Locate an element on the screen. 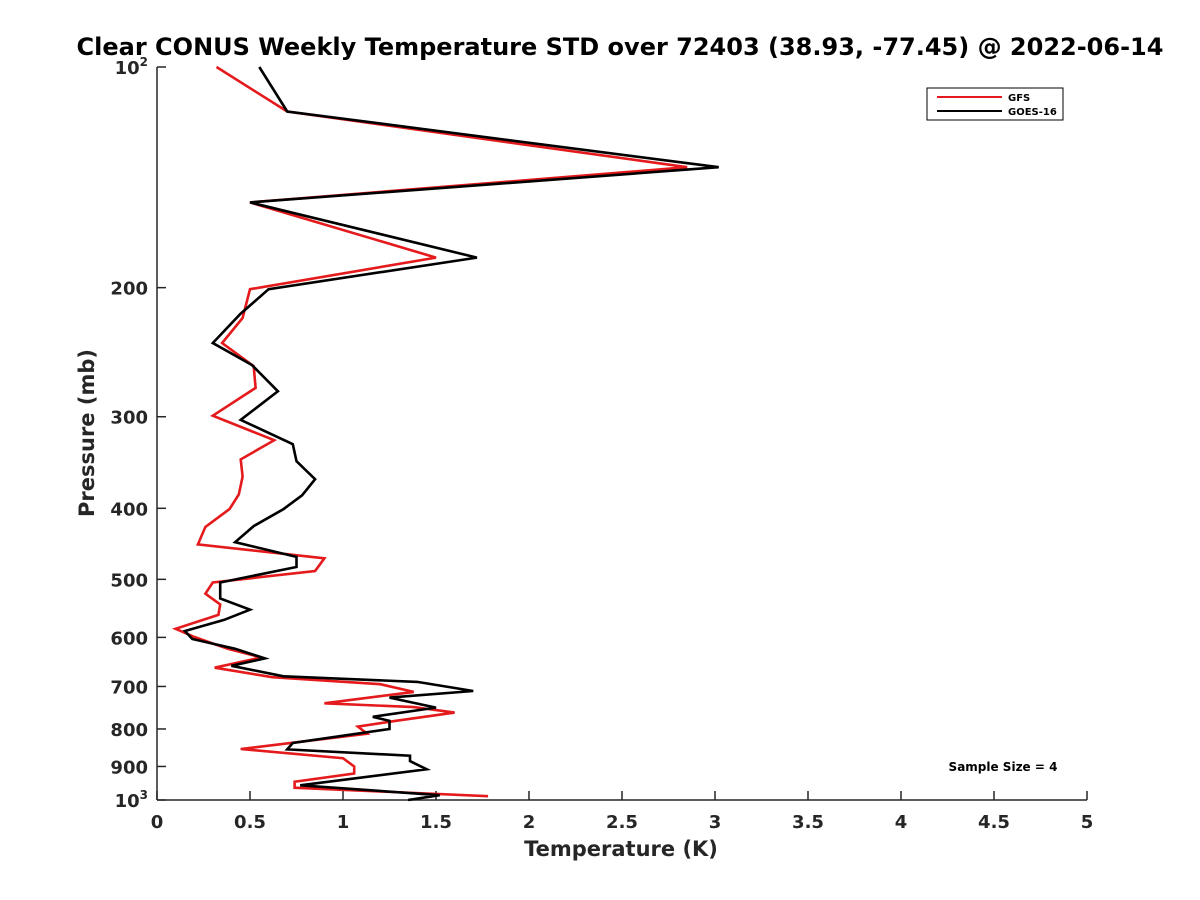  y-axis-label: Pressure (mb) is located at coordinates (87, 433).